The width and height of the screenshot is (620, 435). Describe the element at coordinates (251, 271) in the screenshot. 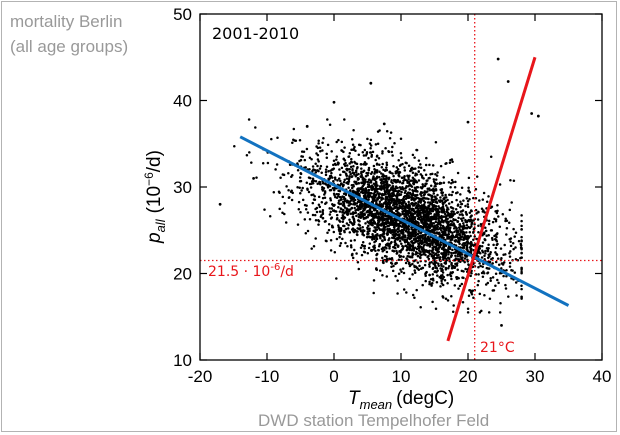

I see `y-reference-label: 21.5 · 10-6/d` at that location.